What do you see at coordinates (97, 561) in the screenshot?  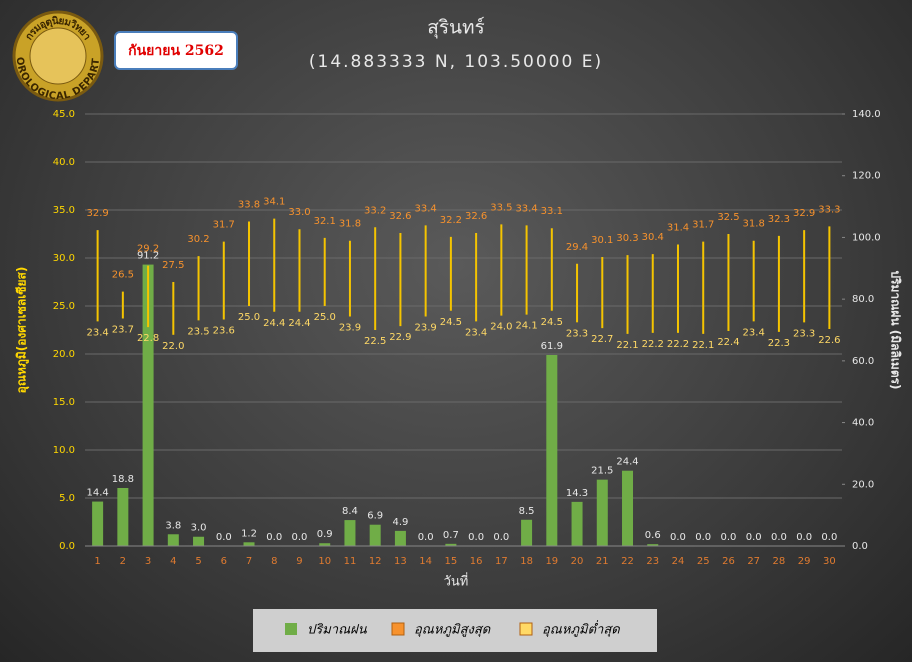 I see `x-tick-label: 1` at bounding box center [97, 561].